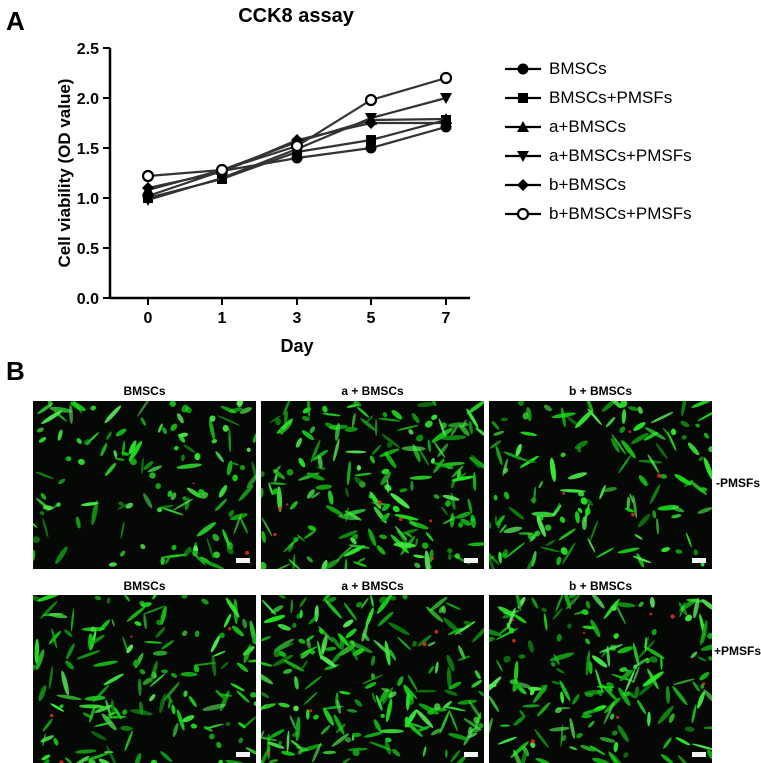 The width and height of the screenshot is (761, 763). Describe the element at coordinates (600, 679) in the screenshot. I see `micrograph-b-bmscs-plus-pmsfs` at that location.